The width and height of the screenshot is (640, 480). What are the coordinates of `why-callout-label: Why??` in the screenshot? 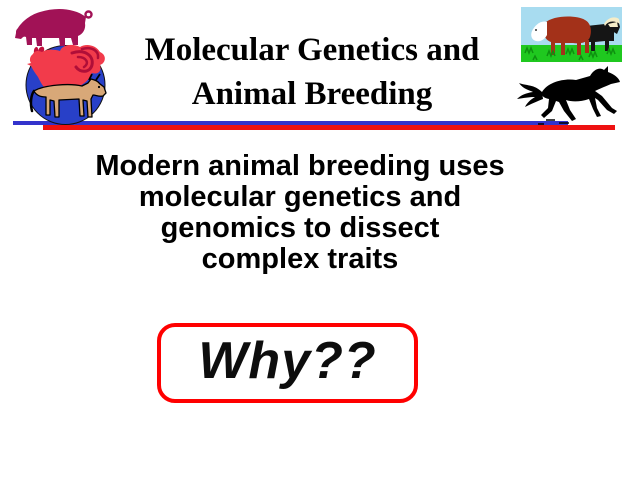 It's located at (287, 361).